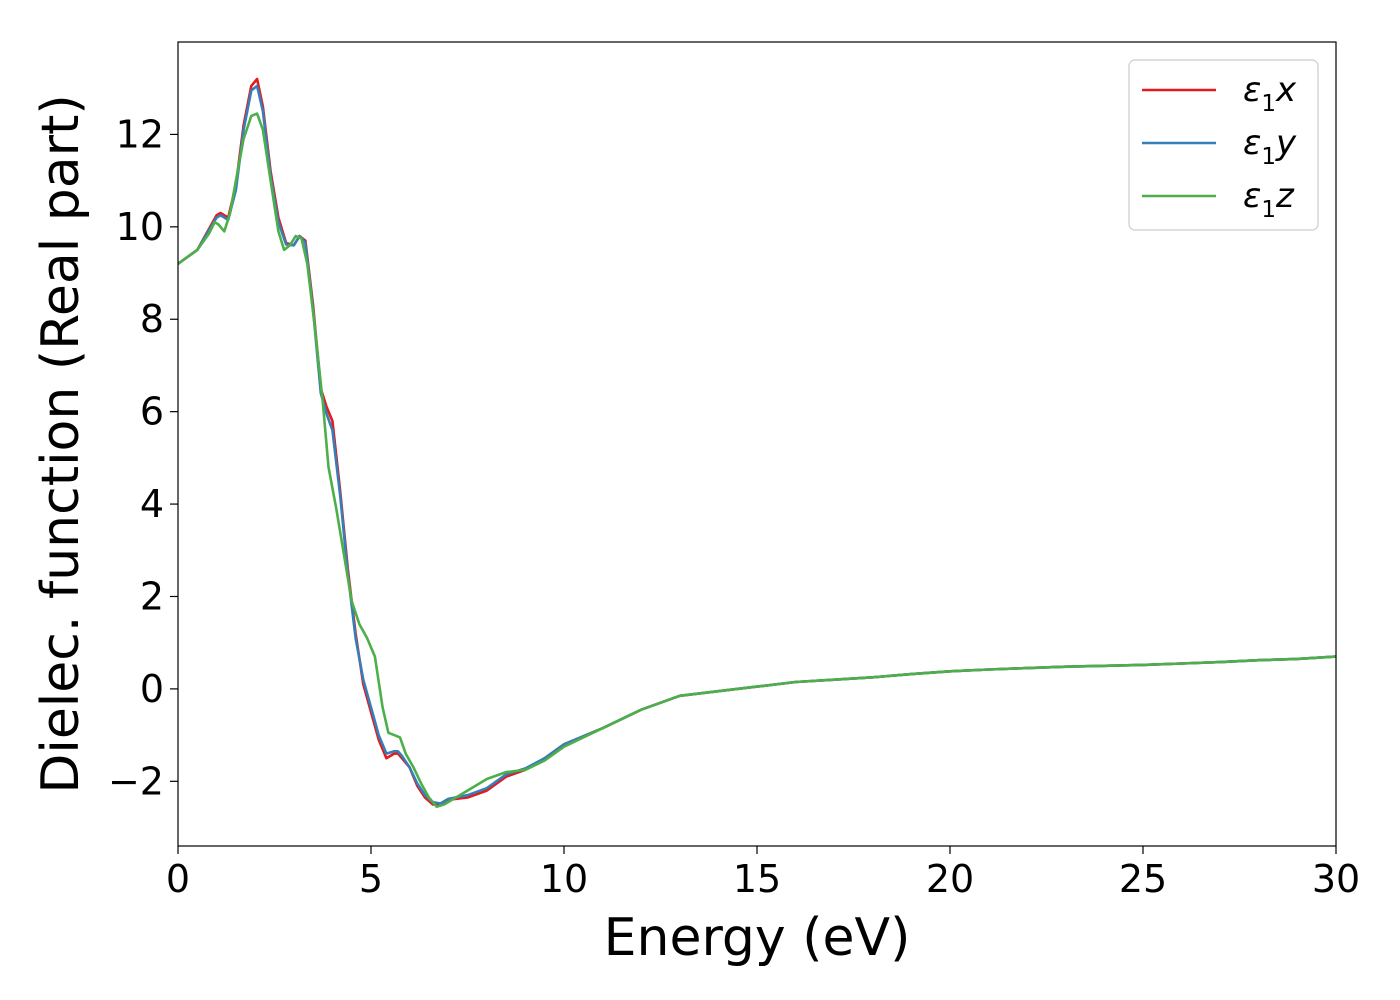  I want to click on legend-box, so click(1223, 145).